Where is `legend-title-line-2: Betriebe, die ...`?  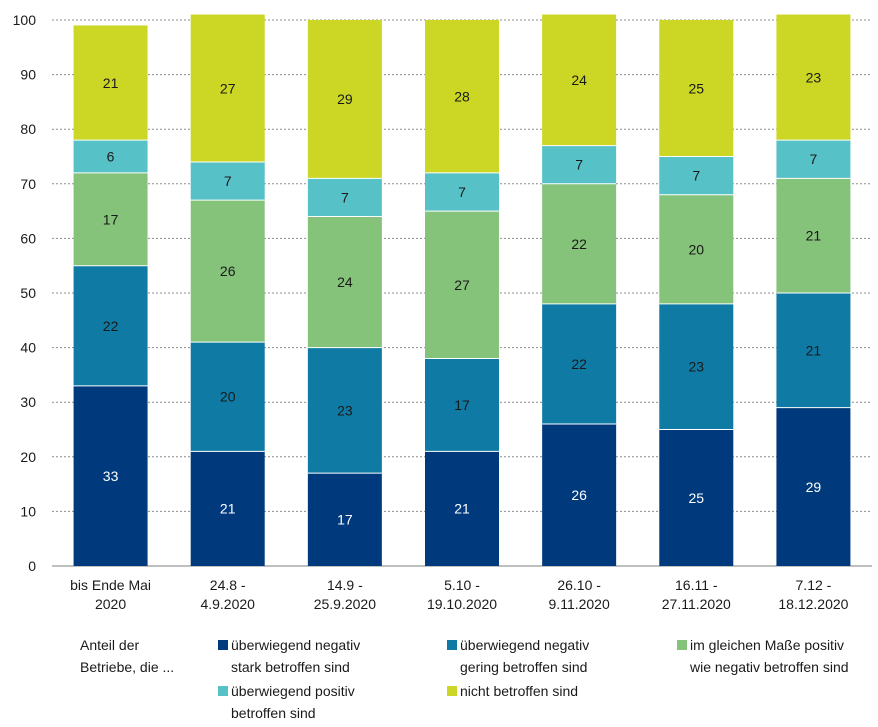 legend-title-line-2: Betriebe, die ... is located at coordinates (127, 667).